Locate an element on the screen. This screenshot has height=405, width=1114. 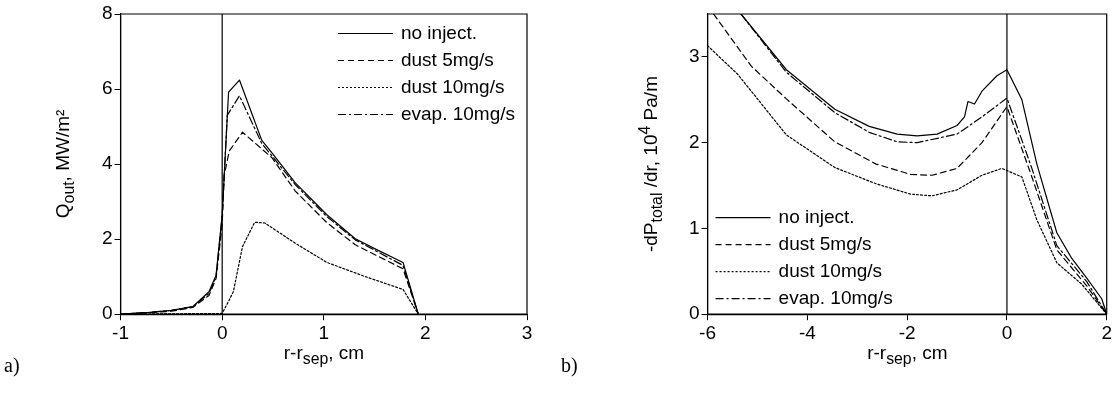
x-tick-label: 3 is located at coordinates (527, 332).